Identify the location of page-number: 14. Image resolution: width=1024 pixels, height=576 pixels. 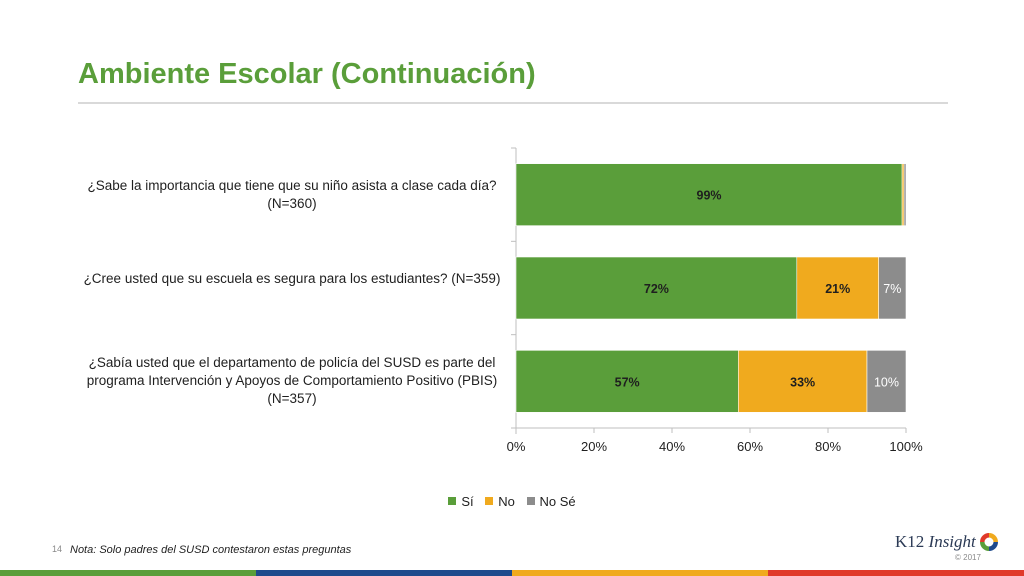
(57, 549).